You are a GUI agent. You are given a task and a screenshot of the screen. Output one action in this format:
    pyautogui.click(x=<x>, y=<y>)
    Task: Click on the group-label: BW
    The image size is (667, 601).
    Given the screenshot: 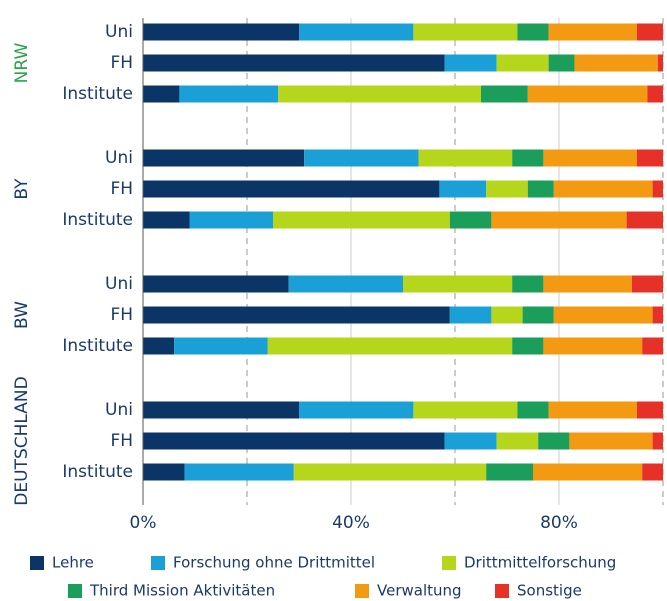 What is the action you would take?
    pyautogui.click(x=22, y=315)
    